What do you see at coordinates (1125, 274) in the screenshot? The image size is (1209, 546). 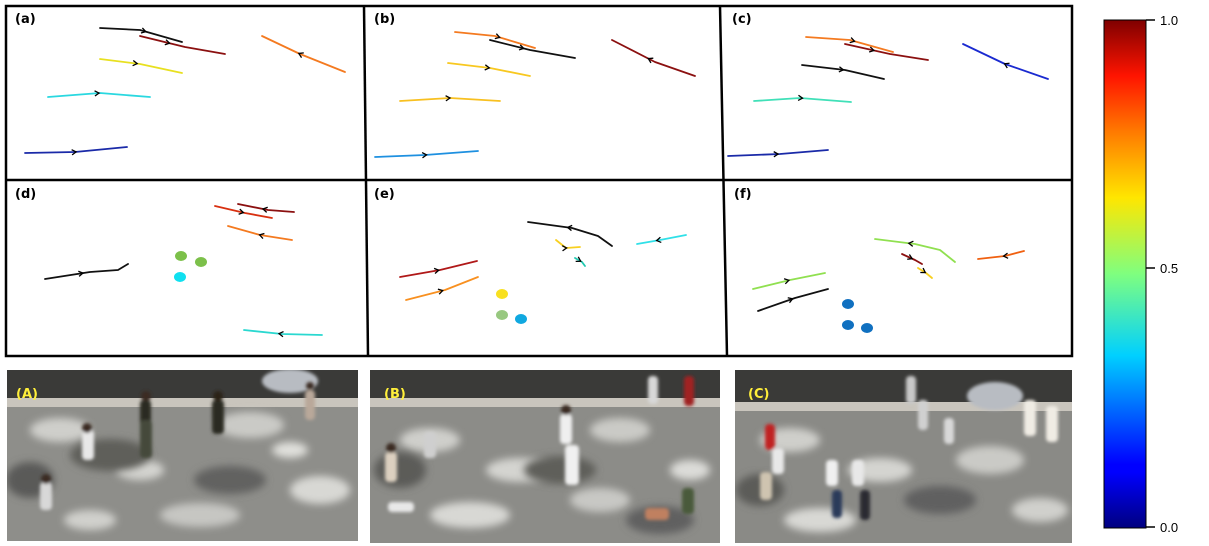 I see `colorbar-gradient` at bounding box center [1125, 274].